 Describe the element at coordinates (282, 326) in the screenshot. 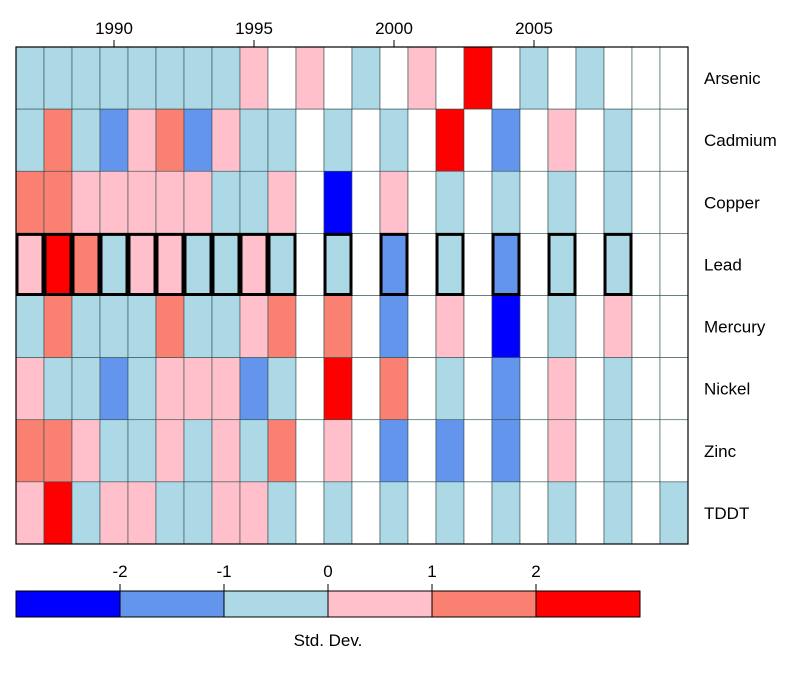

I see `heatmap-cell-mercury-1996` at that location.